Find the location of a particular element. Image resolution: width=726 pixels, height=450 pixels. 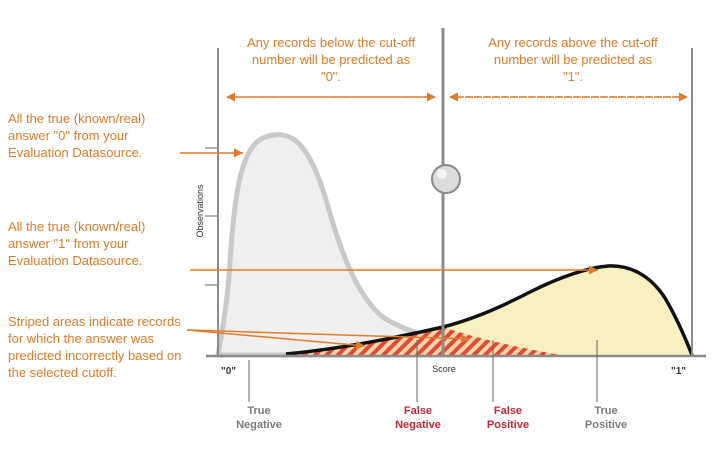

true-positive-label: True Positive is located at coordinates (606, 418).